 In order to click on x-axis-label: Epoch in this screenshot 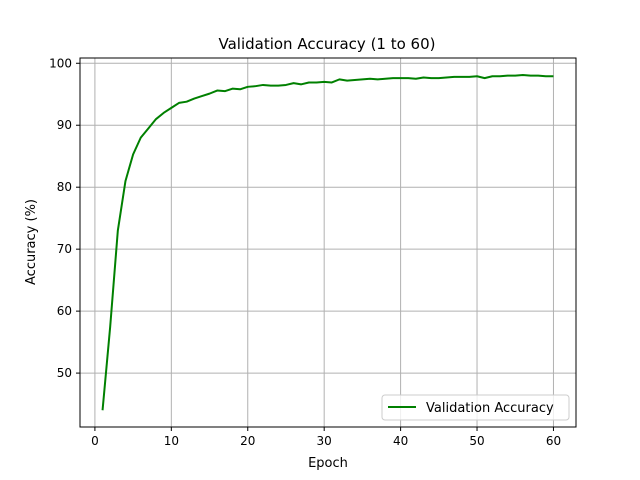, I will do `click(328, 463)`.